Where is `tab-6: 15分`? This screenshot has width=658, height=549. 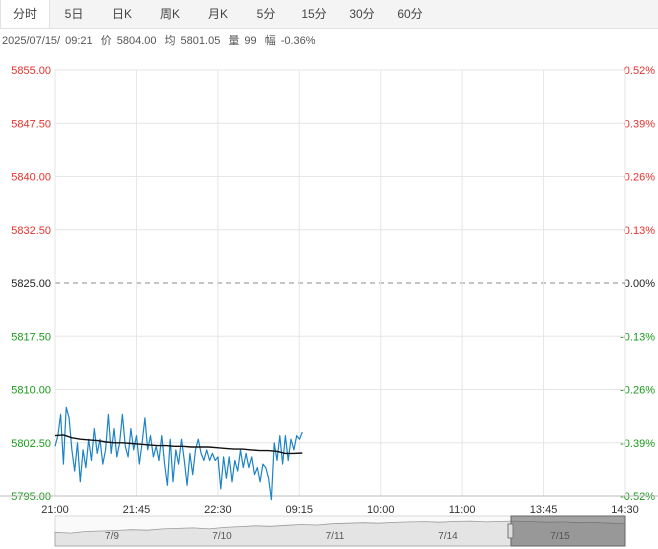
tab-6: 15分 is located at coordinates (314, 14).